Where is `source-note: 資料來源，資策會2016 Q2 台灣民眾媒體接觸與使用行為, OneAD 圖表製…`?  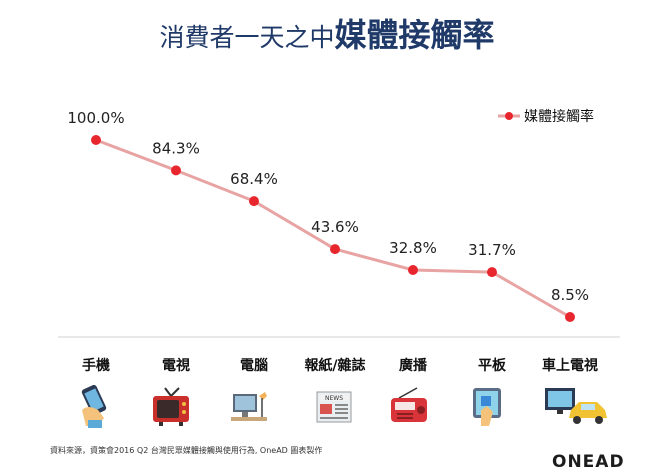 source-note: 資料來源，資策會2016 Q2 台灣民眾媒體接觸與使用行為, OneAD 圖表製… is located at coordinates (186, 450).